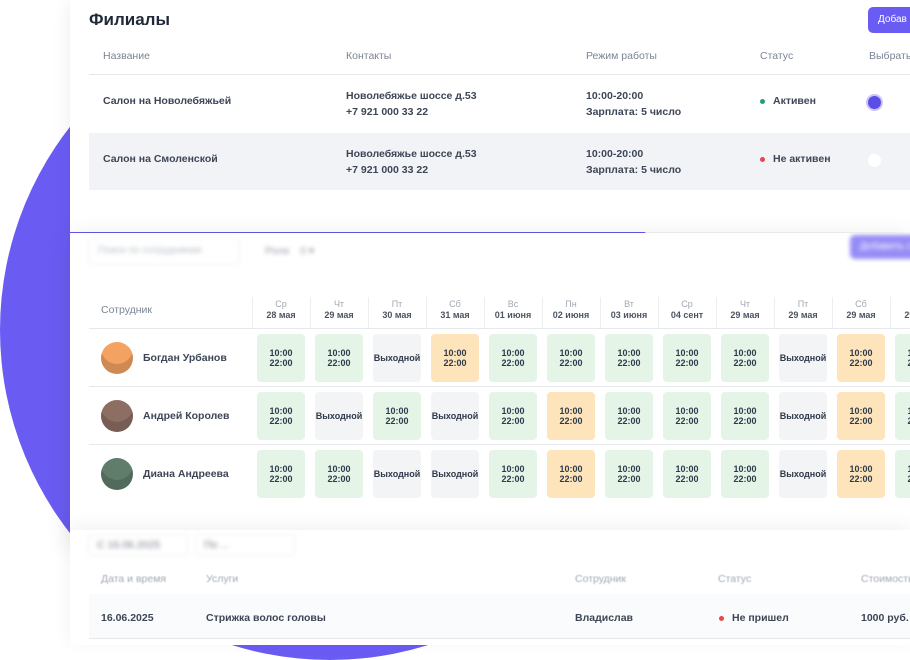 Image resolution: width=910 pixels, height=660 pixels. I want to click on column-header: Услуги, so click(222, 579).